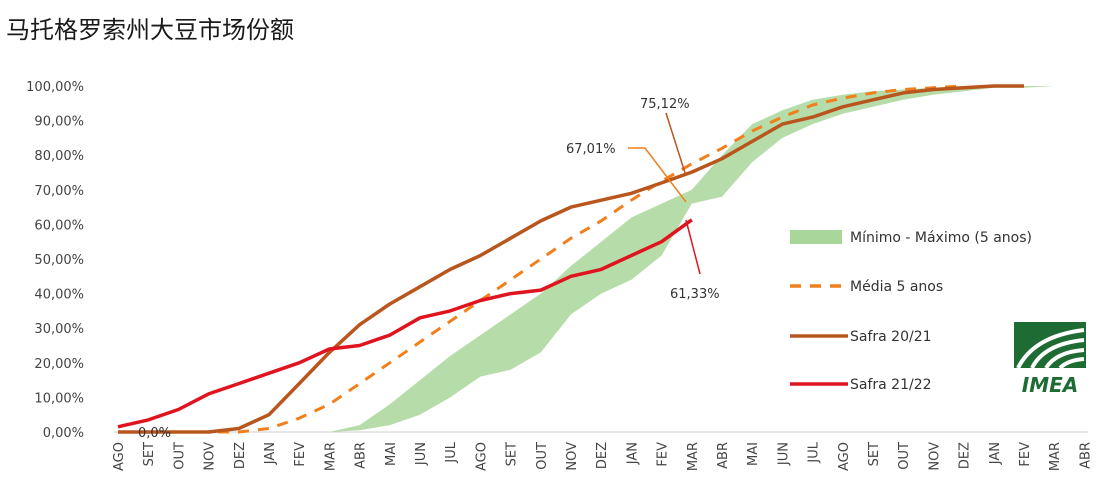 This screenshot has height=502, width=1108. What do you see at coordinates (896, 287) in the screenshot?
I see `legend-label-media: Média 5 anos` at bounding box center [896, 287].